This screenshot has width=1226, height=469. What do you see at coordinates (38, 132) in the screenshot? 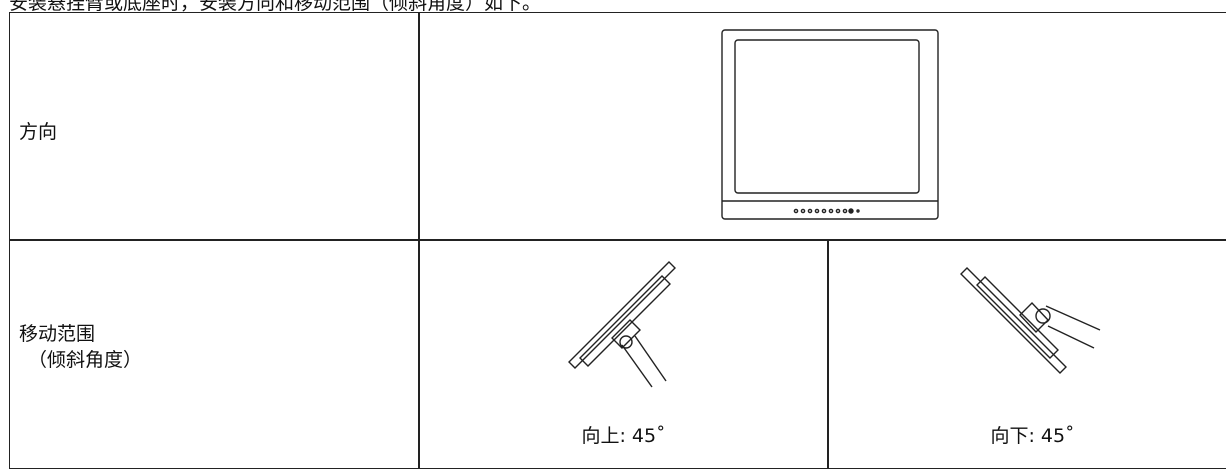
I see `row-label: 方向` at bounding box center [38, 132].